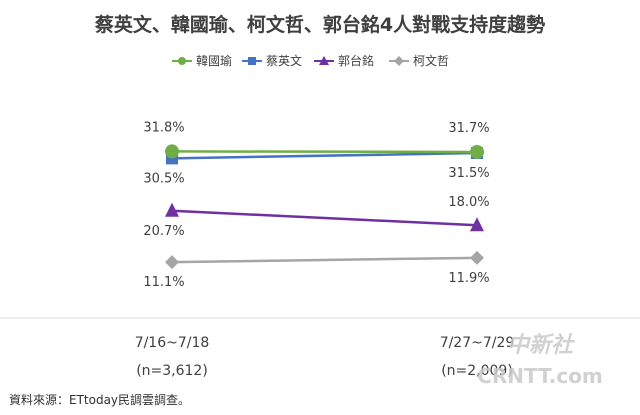  What do you see at coordinates (214, 60) in the screenshot?
I see `legend-label-0: 韓國瑜` at bounding box center [214, 60].